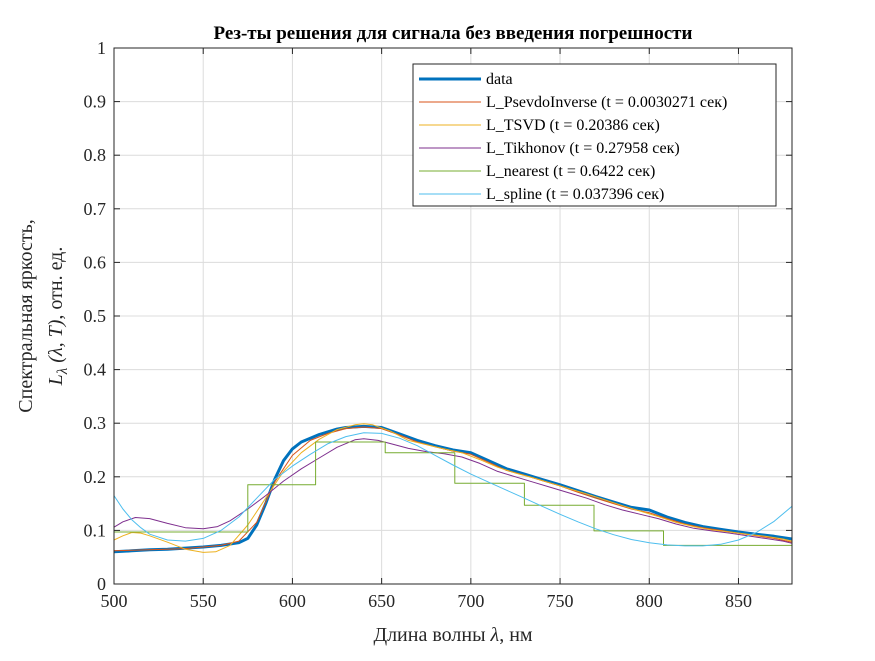  Describe the element at coordinates (95, 530) in the screenshot. I see `y-tick-label: 0.1` at that location.